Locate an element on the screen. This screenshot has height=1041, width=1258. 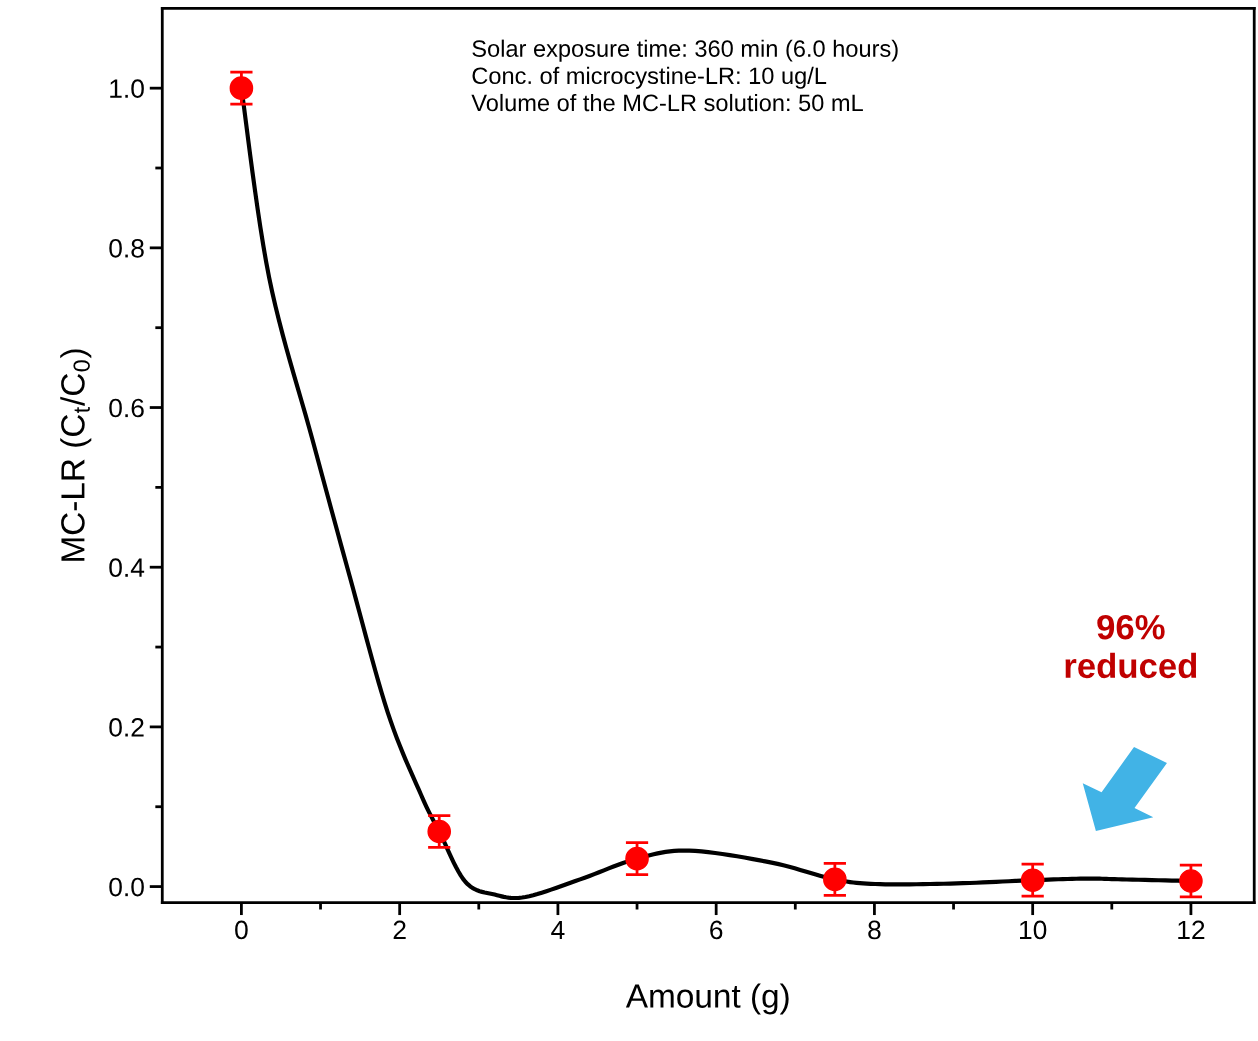
x-tick-label: 4 is located at coordinates (558, 930).